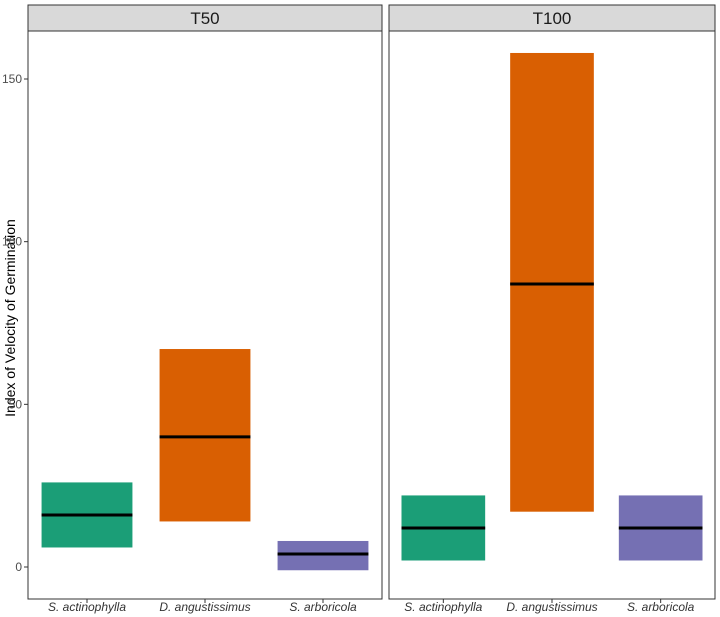 The height and width of the screenshot is (617, 720). What do you see at coordinates (12, 242) in the screenshot?
I see `y-tick-label: 100` at bounding box center [12, 242].